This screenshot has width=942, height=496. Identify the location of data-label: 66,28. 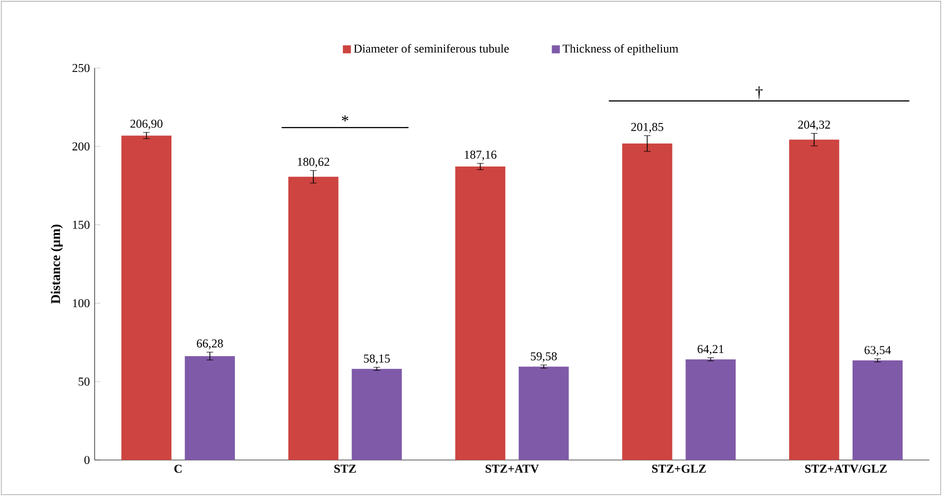
(209, 344).